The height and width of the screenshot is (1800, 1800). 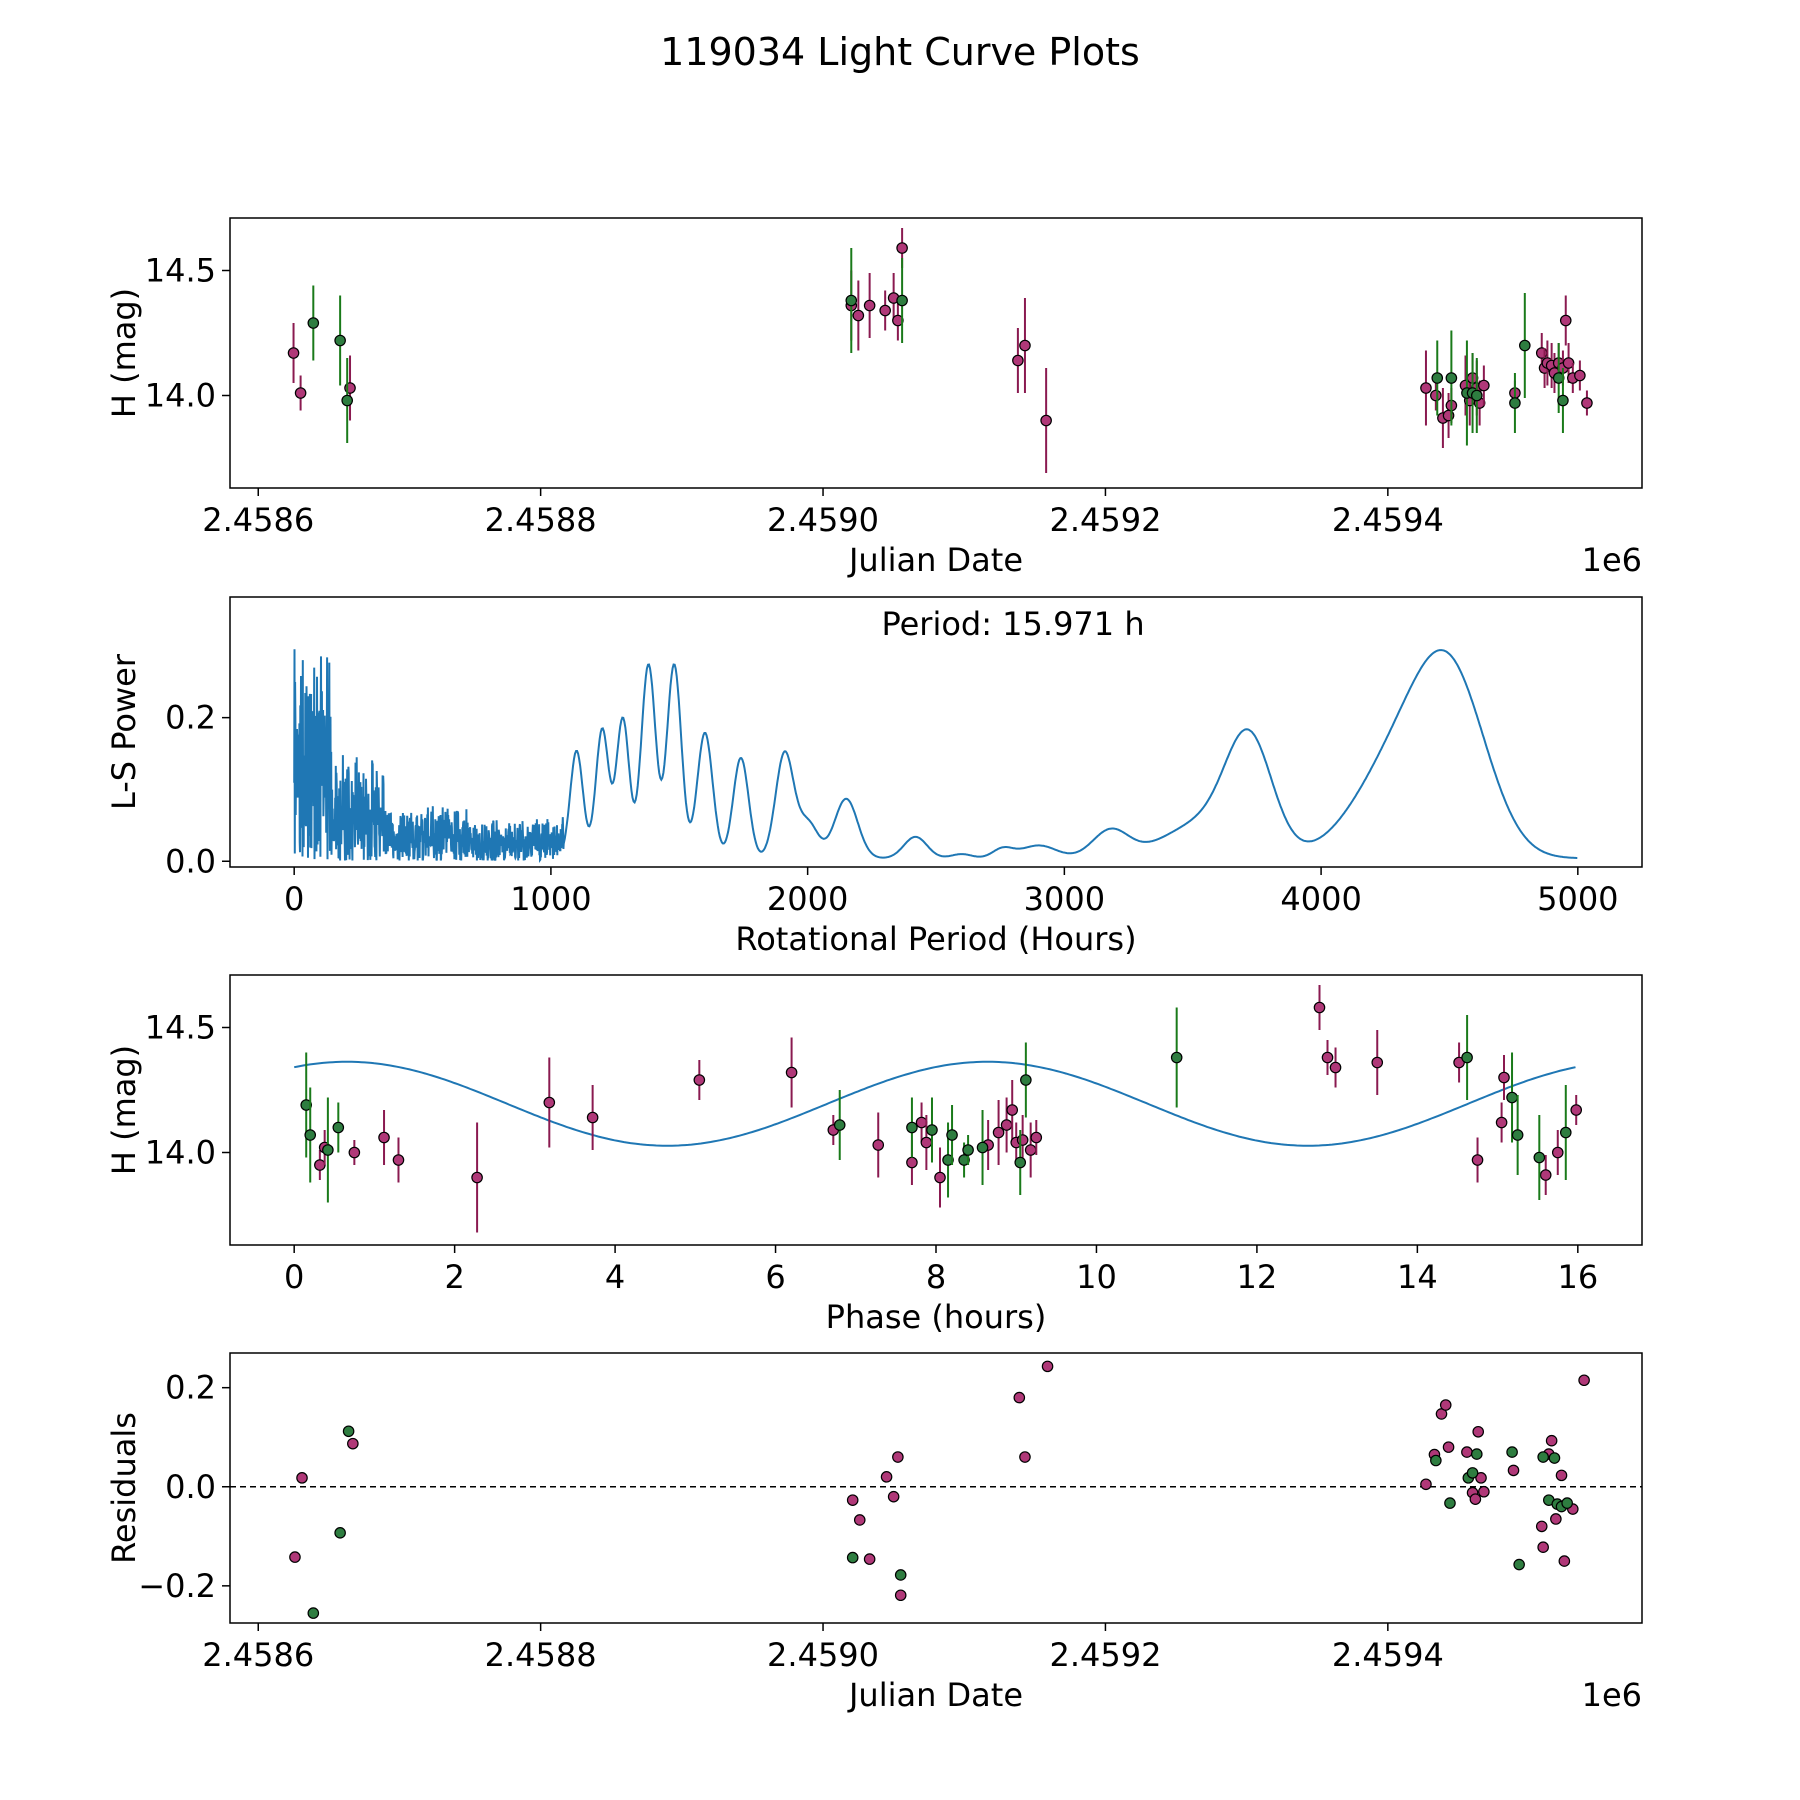 I want to click on x-tick-label: 2.4586, so click(x=258, y=520).